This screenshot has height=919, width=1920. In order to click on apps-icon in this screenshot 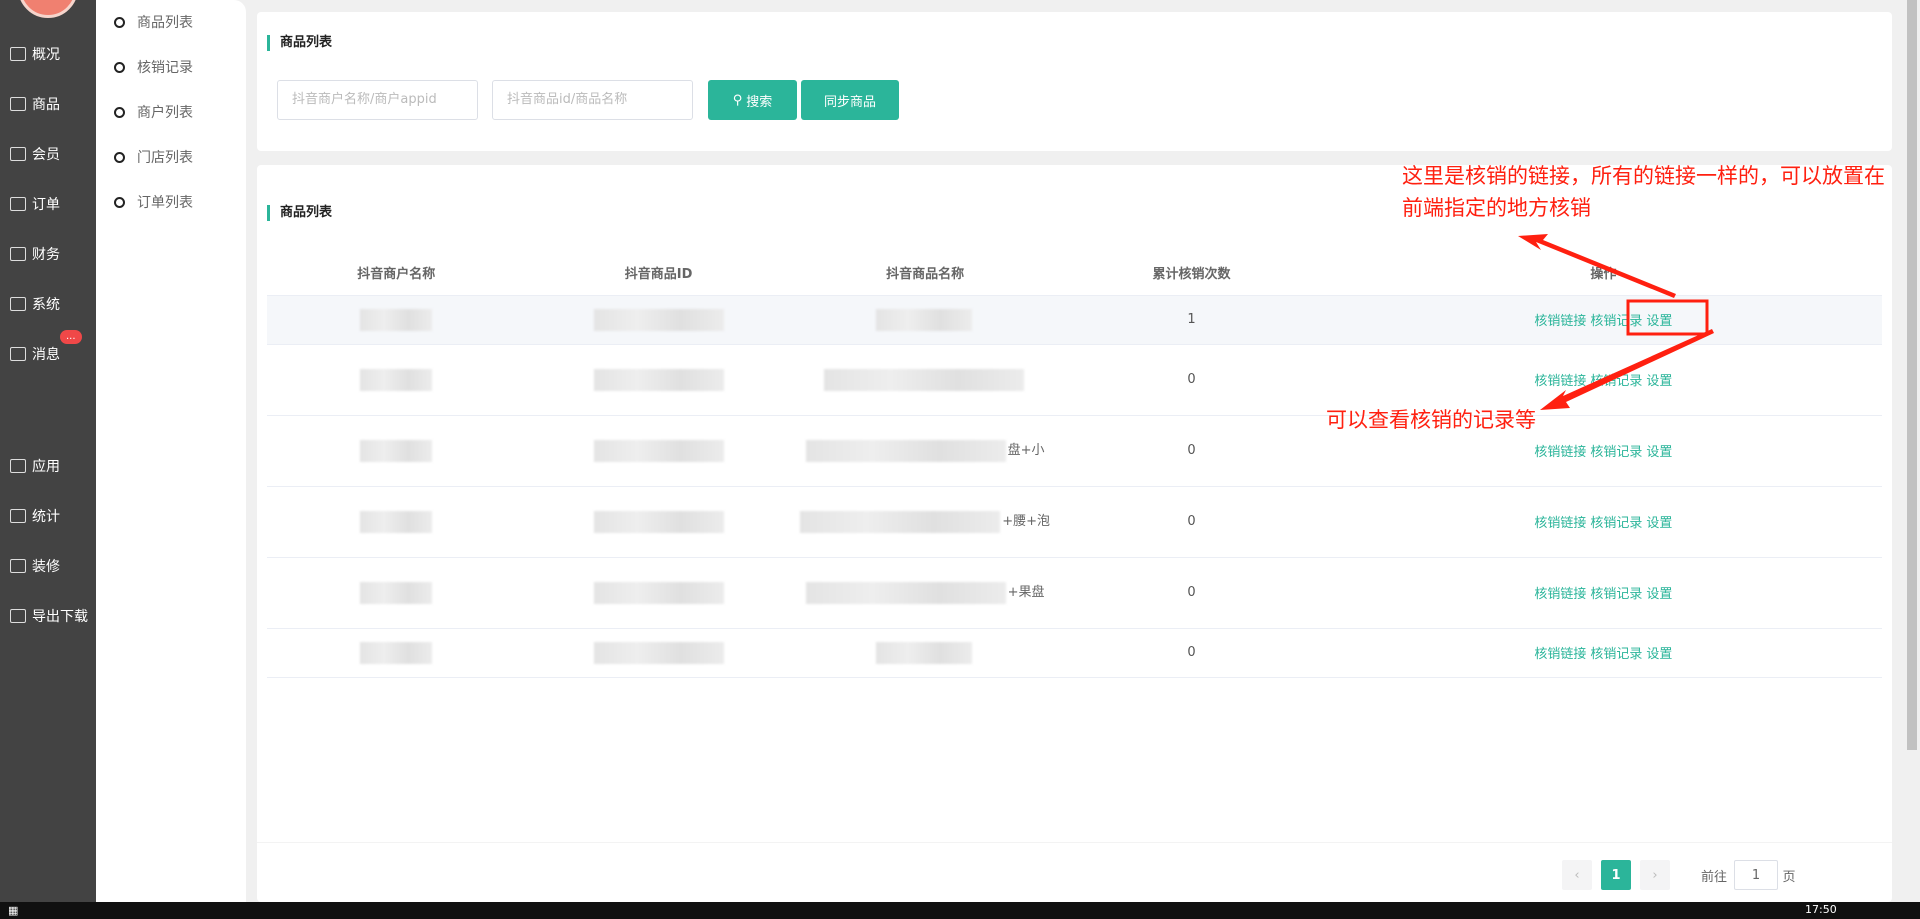, I will do `click(18, 466)`.